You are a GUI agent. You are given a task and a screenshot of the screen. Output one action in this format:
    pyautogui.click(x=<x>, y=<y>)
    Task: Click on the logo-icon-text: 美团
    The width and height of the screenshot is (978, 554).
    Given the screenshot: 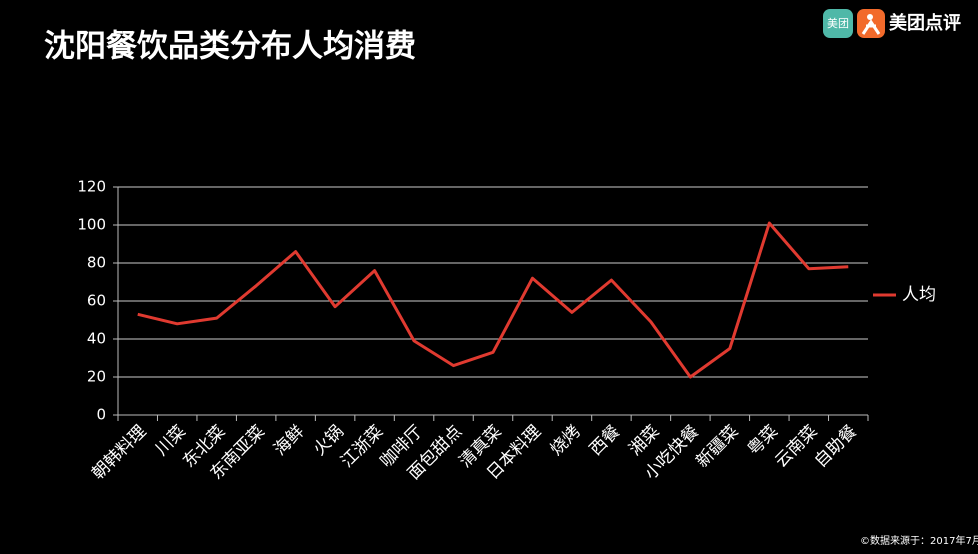 What is the action you would take?
    pyautogui.click(x=838, y=23)
    